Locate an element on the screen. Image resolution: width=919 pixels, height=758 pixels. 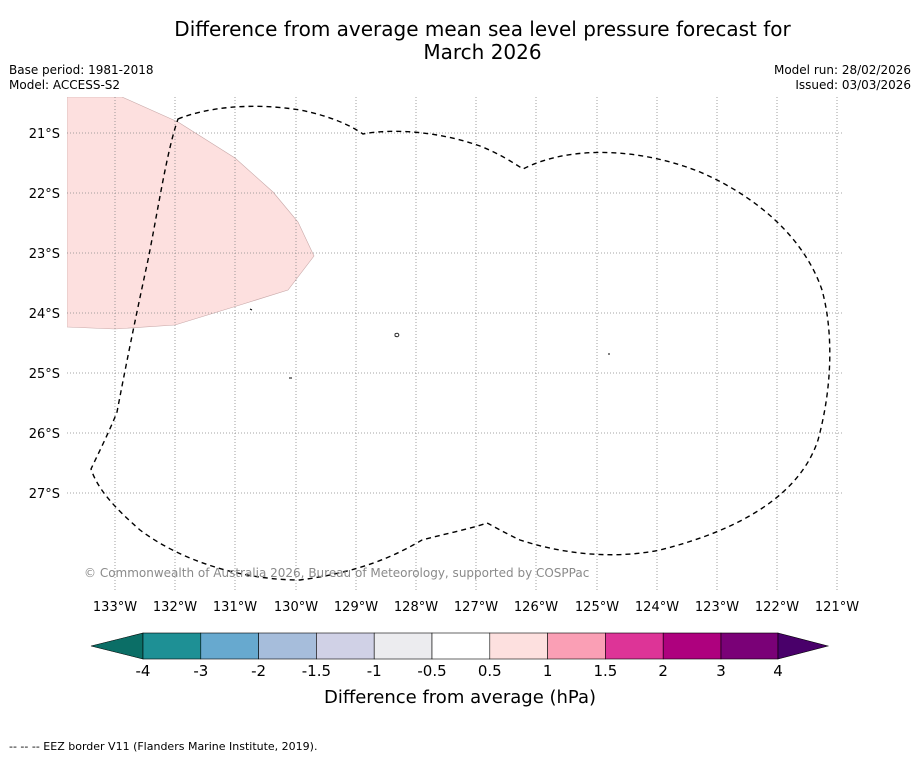
colorbar-extend-low is located at coordinates (117, 646).